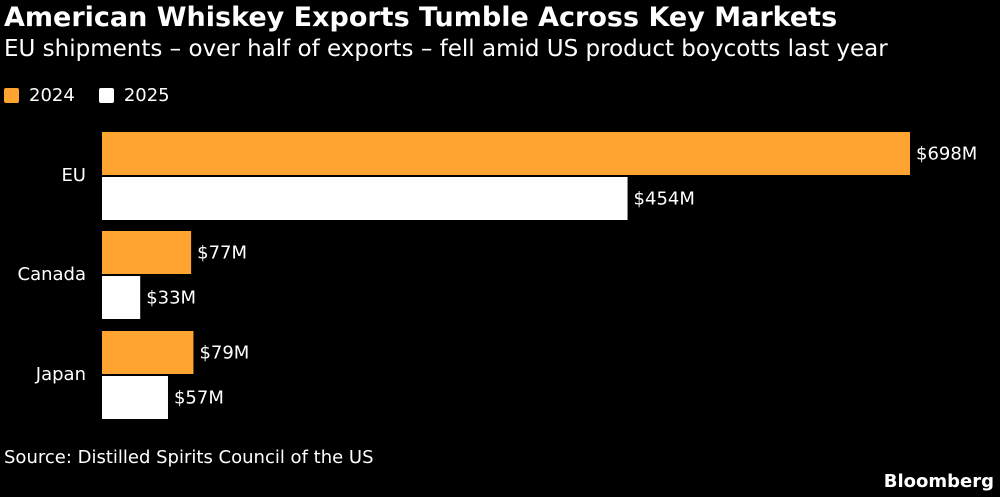 The height and width of the screenshot is (497, 1000). I want to click on data-label-canada-2024: $77M, so click(222, 253).